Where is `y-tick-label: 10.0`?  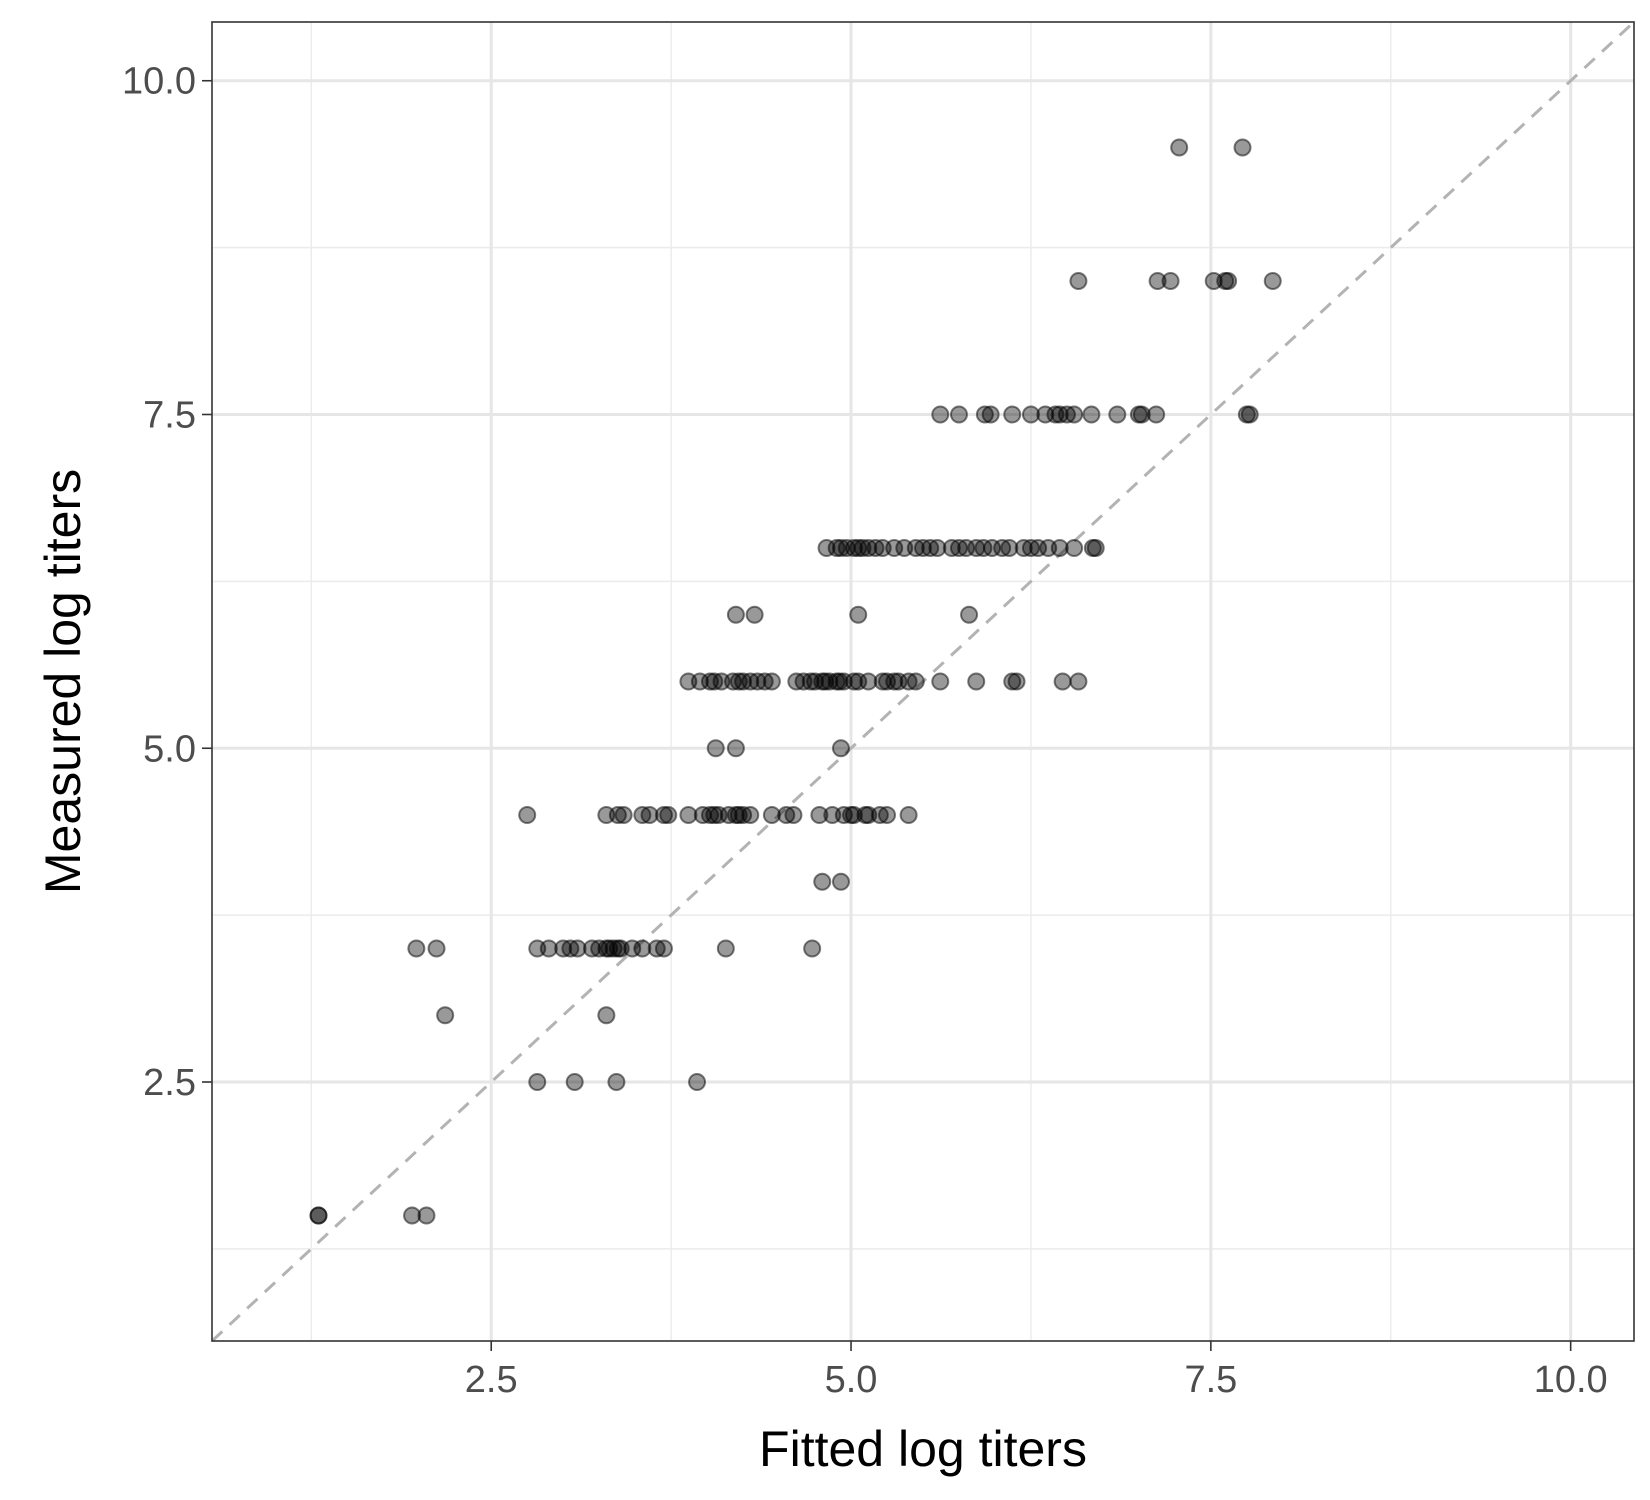 y-tick-label: 10.0 is located at coordinates (159, 82).